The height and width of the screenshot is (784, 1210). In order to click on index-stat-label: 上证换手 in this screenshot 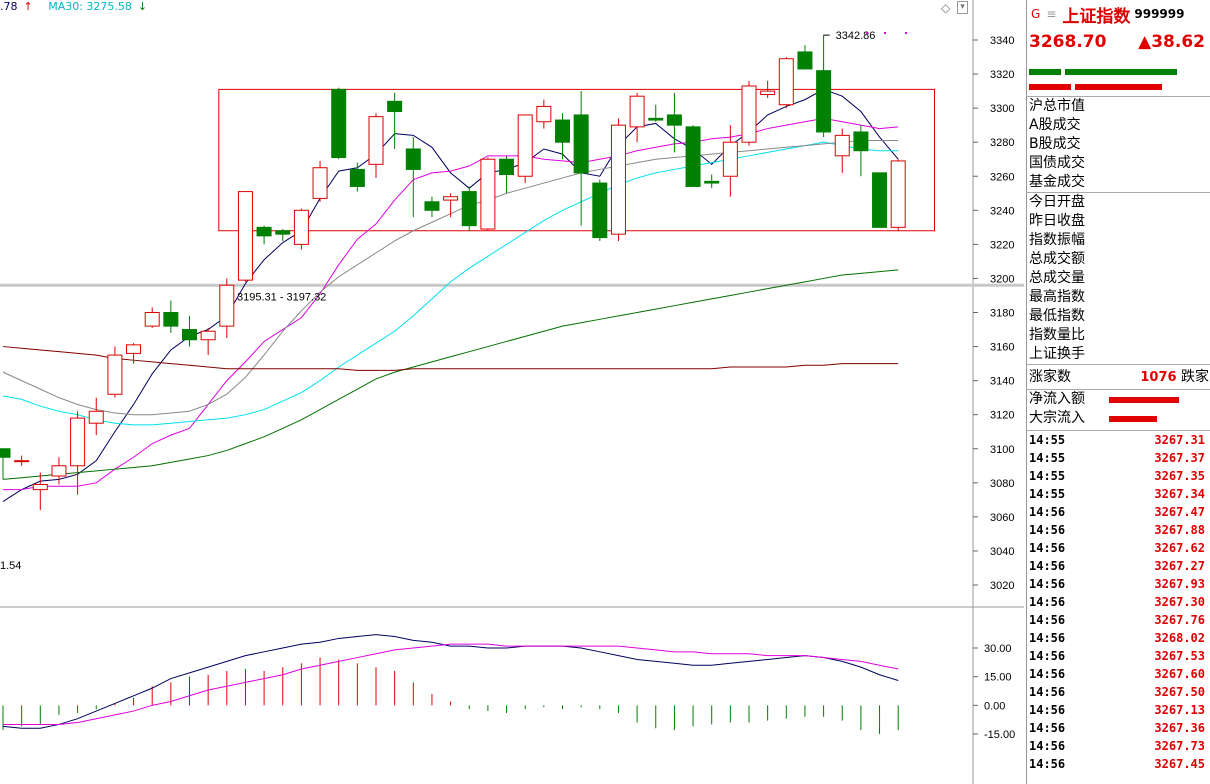, I will do `click(1057, 354)`.